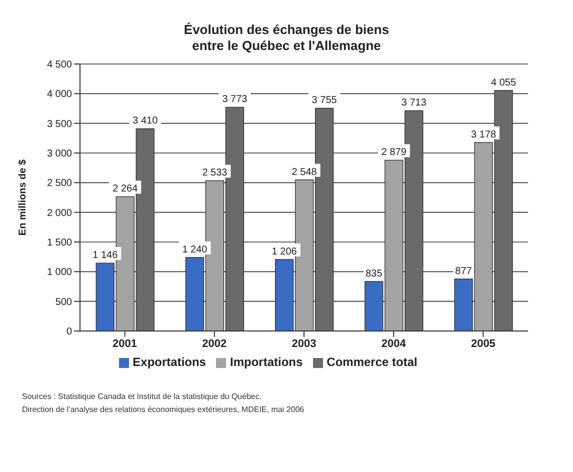  Describe the element at coordinates (169, 362) in the screenshot. I see `legend-label: Exportations` at that location.